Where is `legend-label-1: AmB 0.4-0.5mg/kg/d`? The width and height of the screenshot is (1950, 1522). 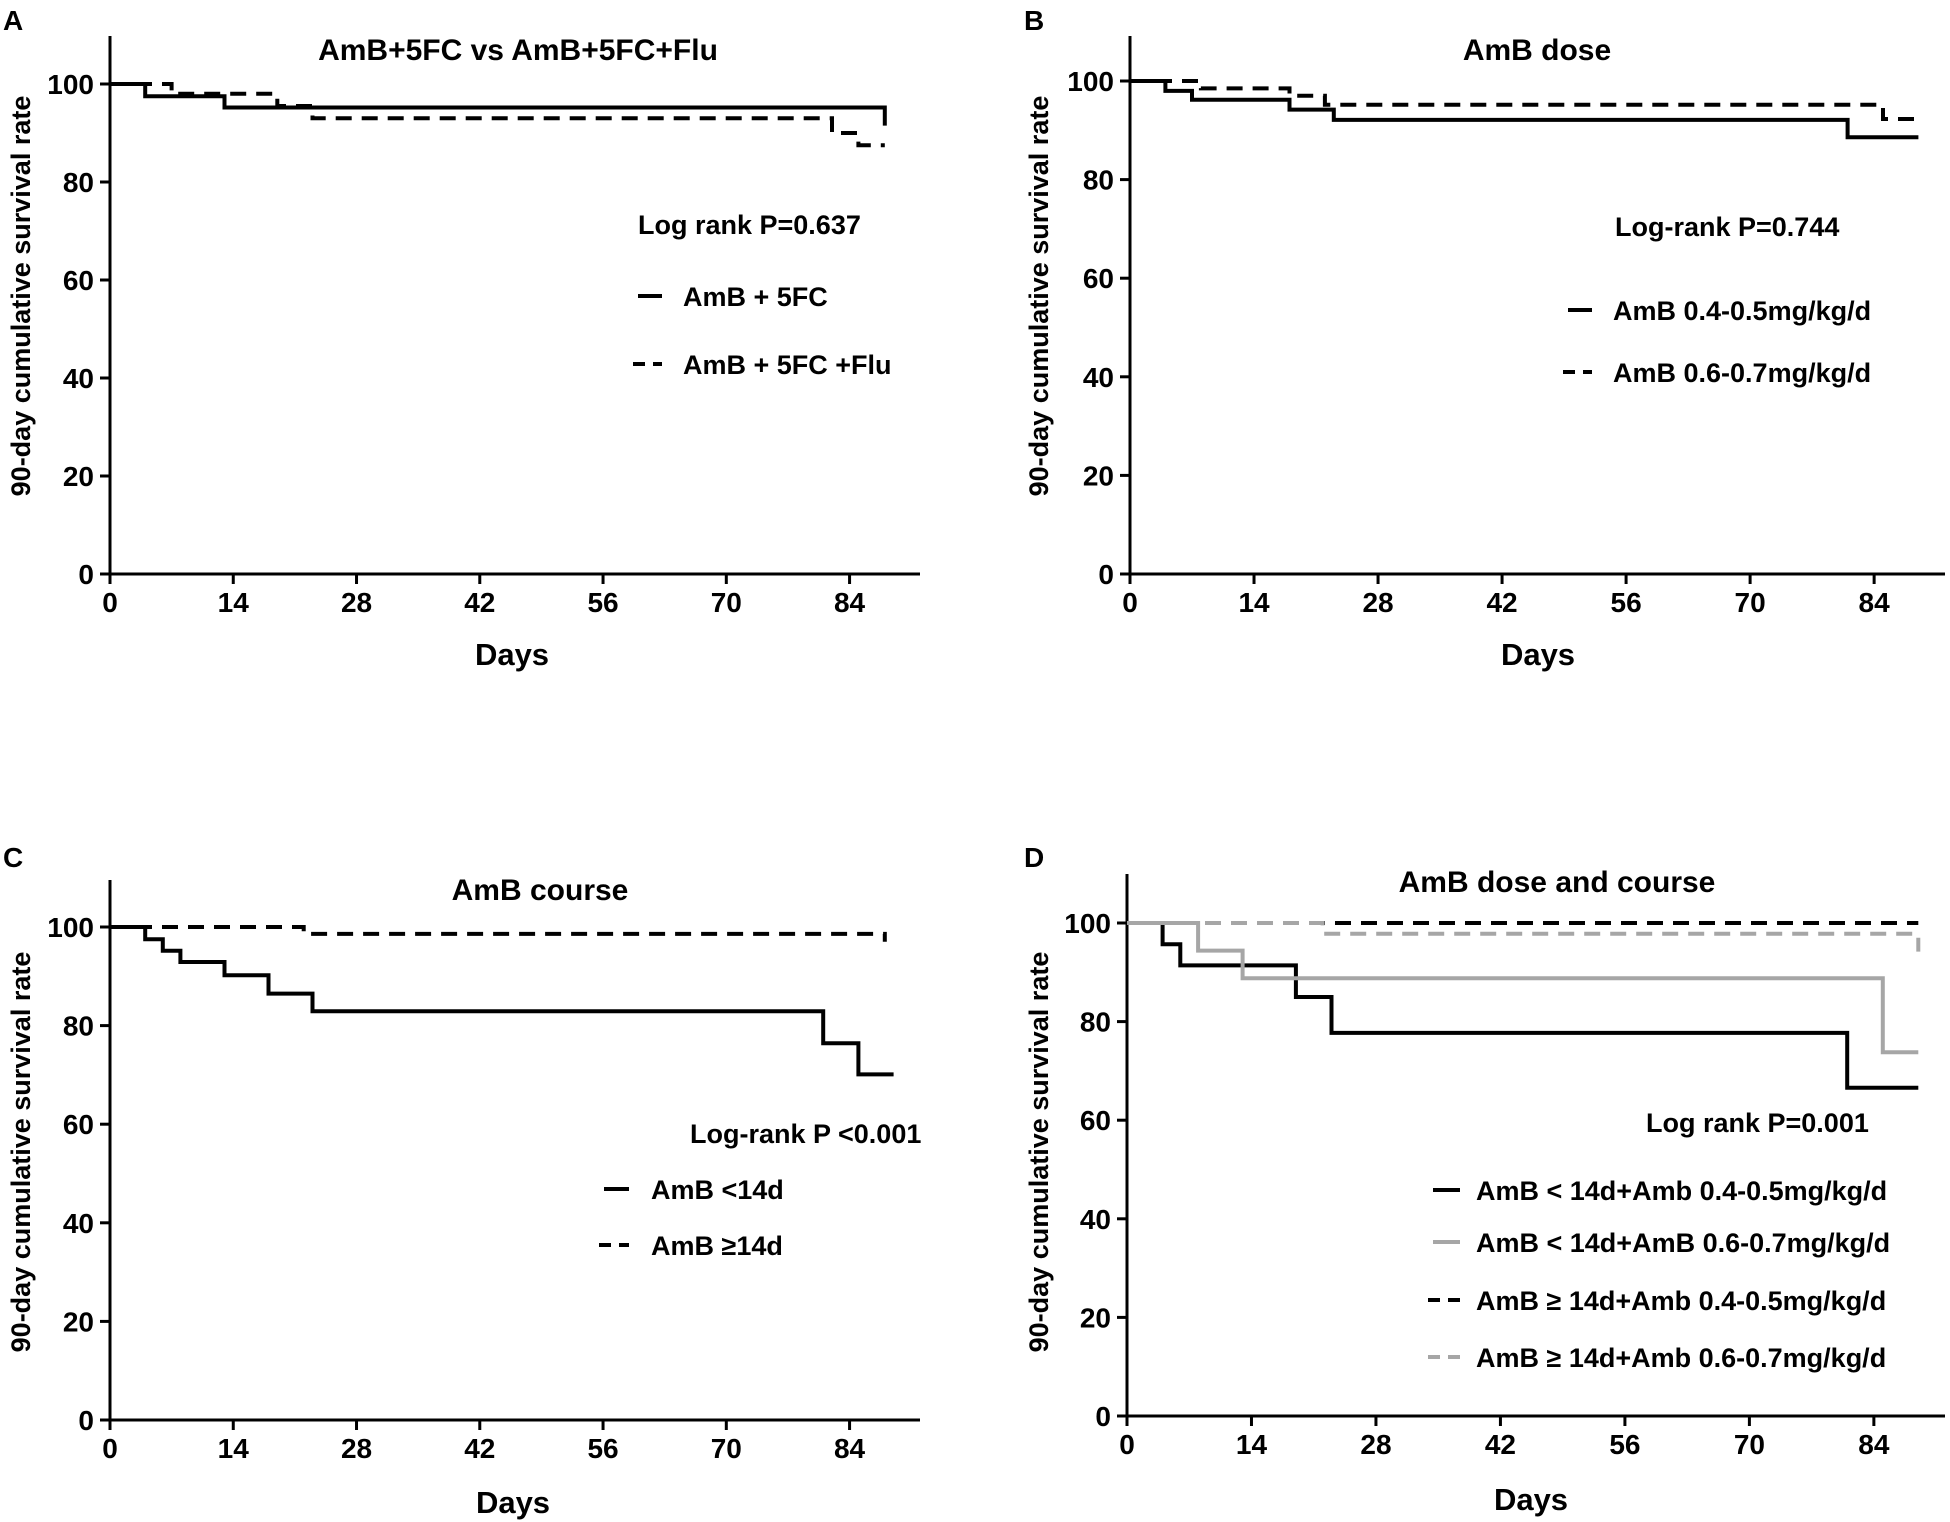 legend-label-1: AmB 0.4-0.5mg/kg/d is located at coordinates (1742, 311).